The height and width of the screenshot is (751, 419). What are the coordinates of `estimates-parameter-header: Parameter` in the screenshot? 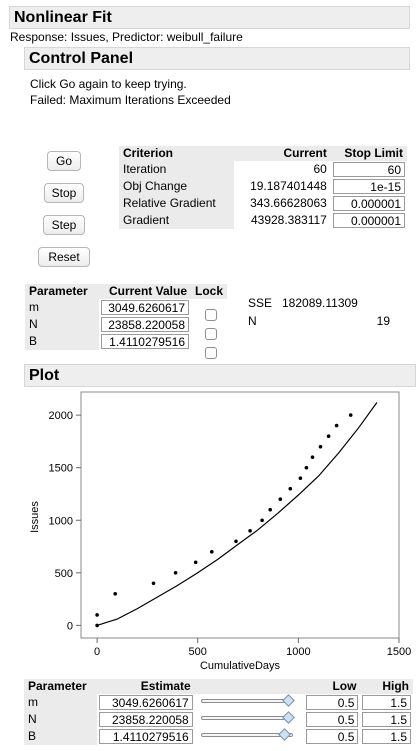 It's located at (57, 686).